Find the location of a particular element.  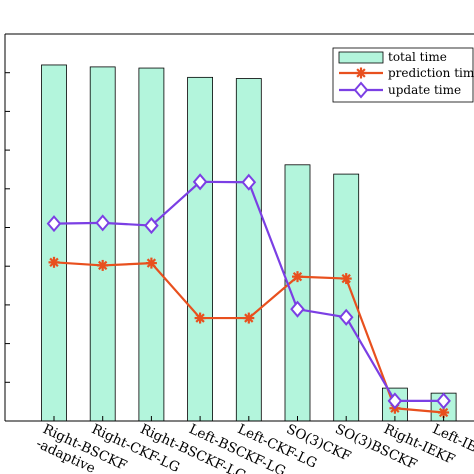

point-prediction-time-2-stroke is located at coordinates (151, 263).